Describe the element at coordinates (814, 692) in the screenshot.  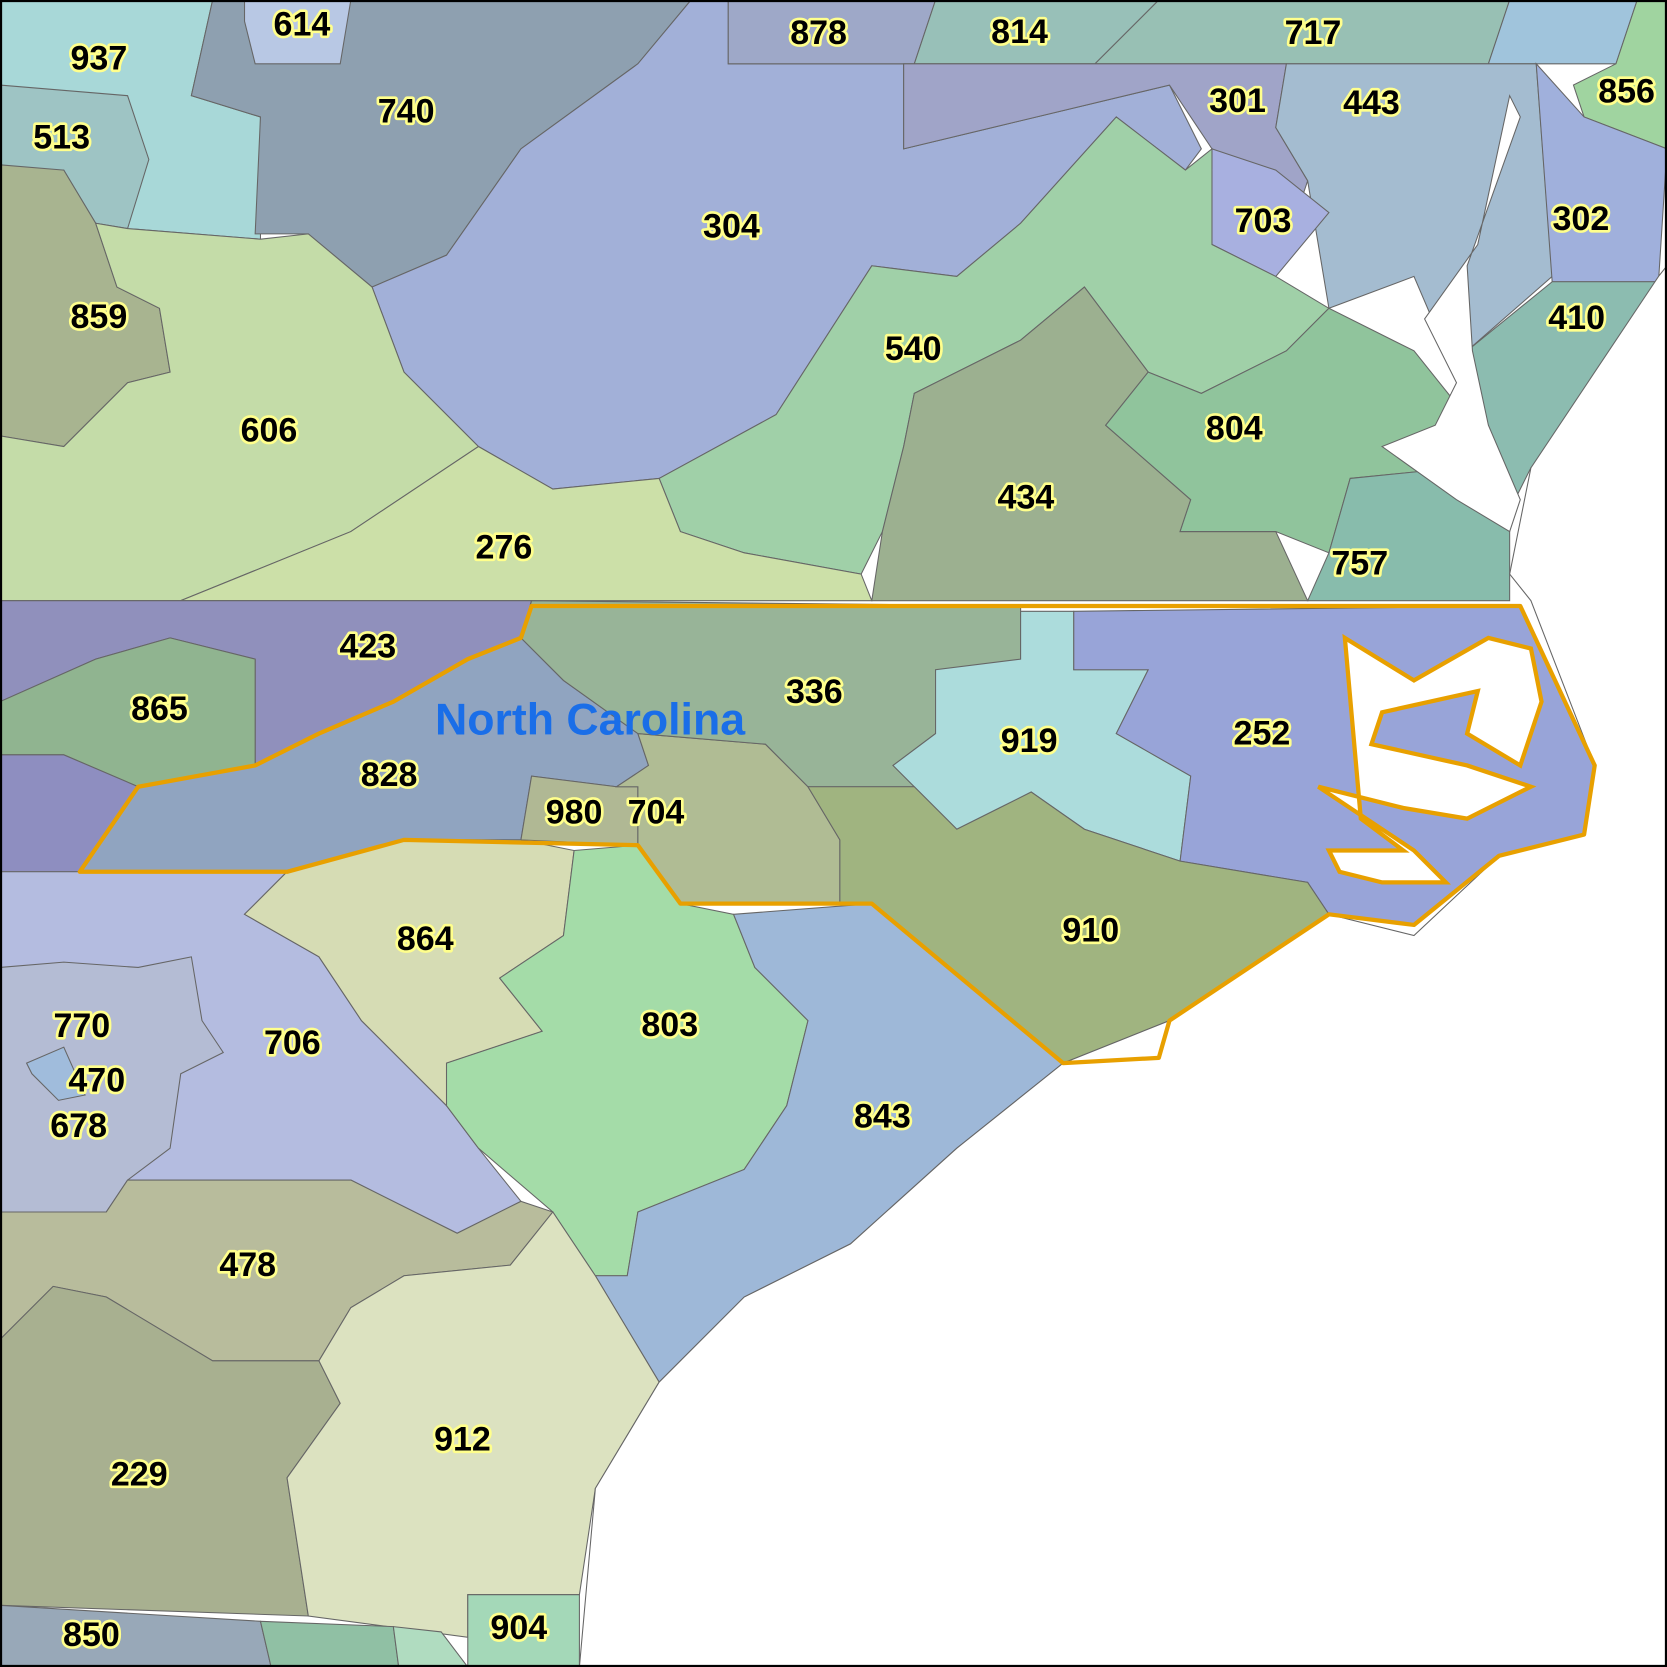
I see `label-336: 336` at that location.